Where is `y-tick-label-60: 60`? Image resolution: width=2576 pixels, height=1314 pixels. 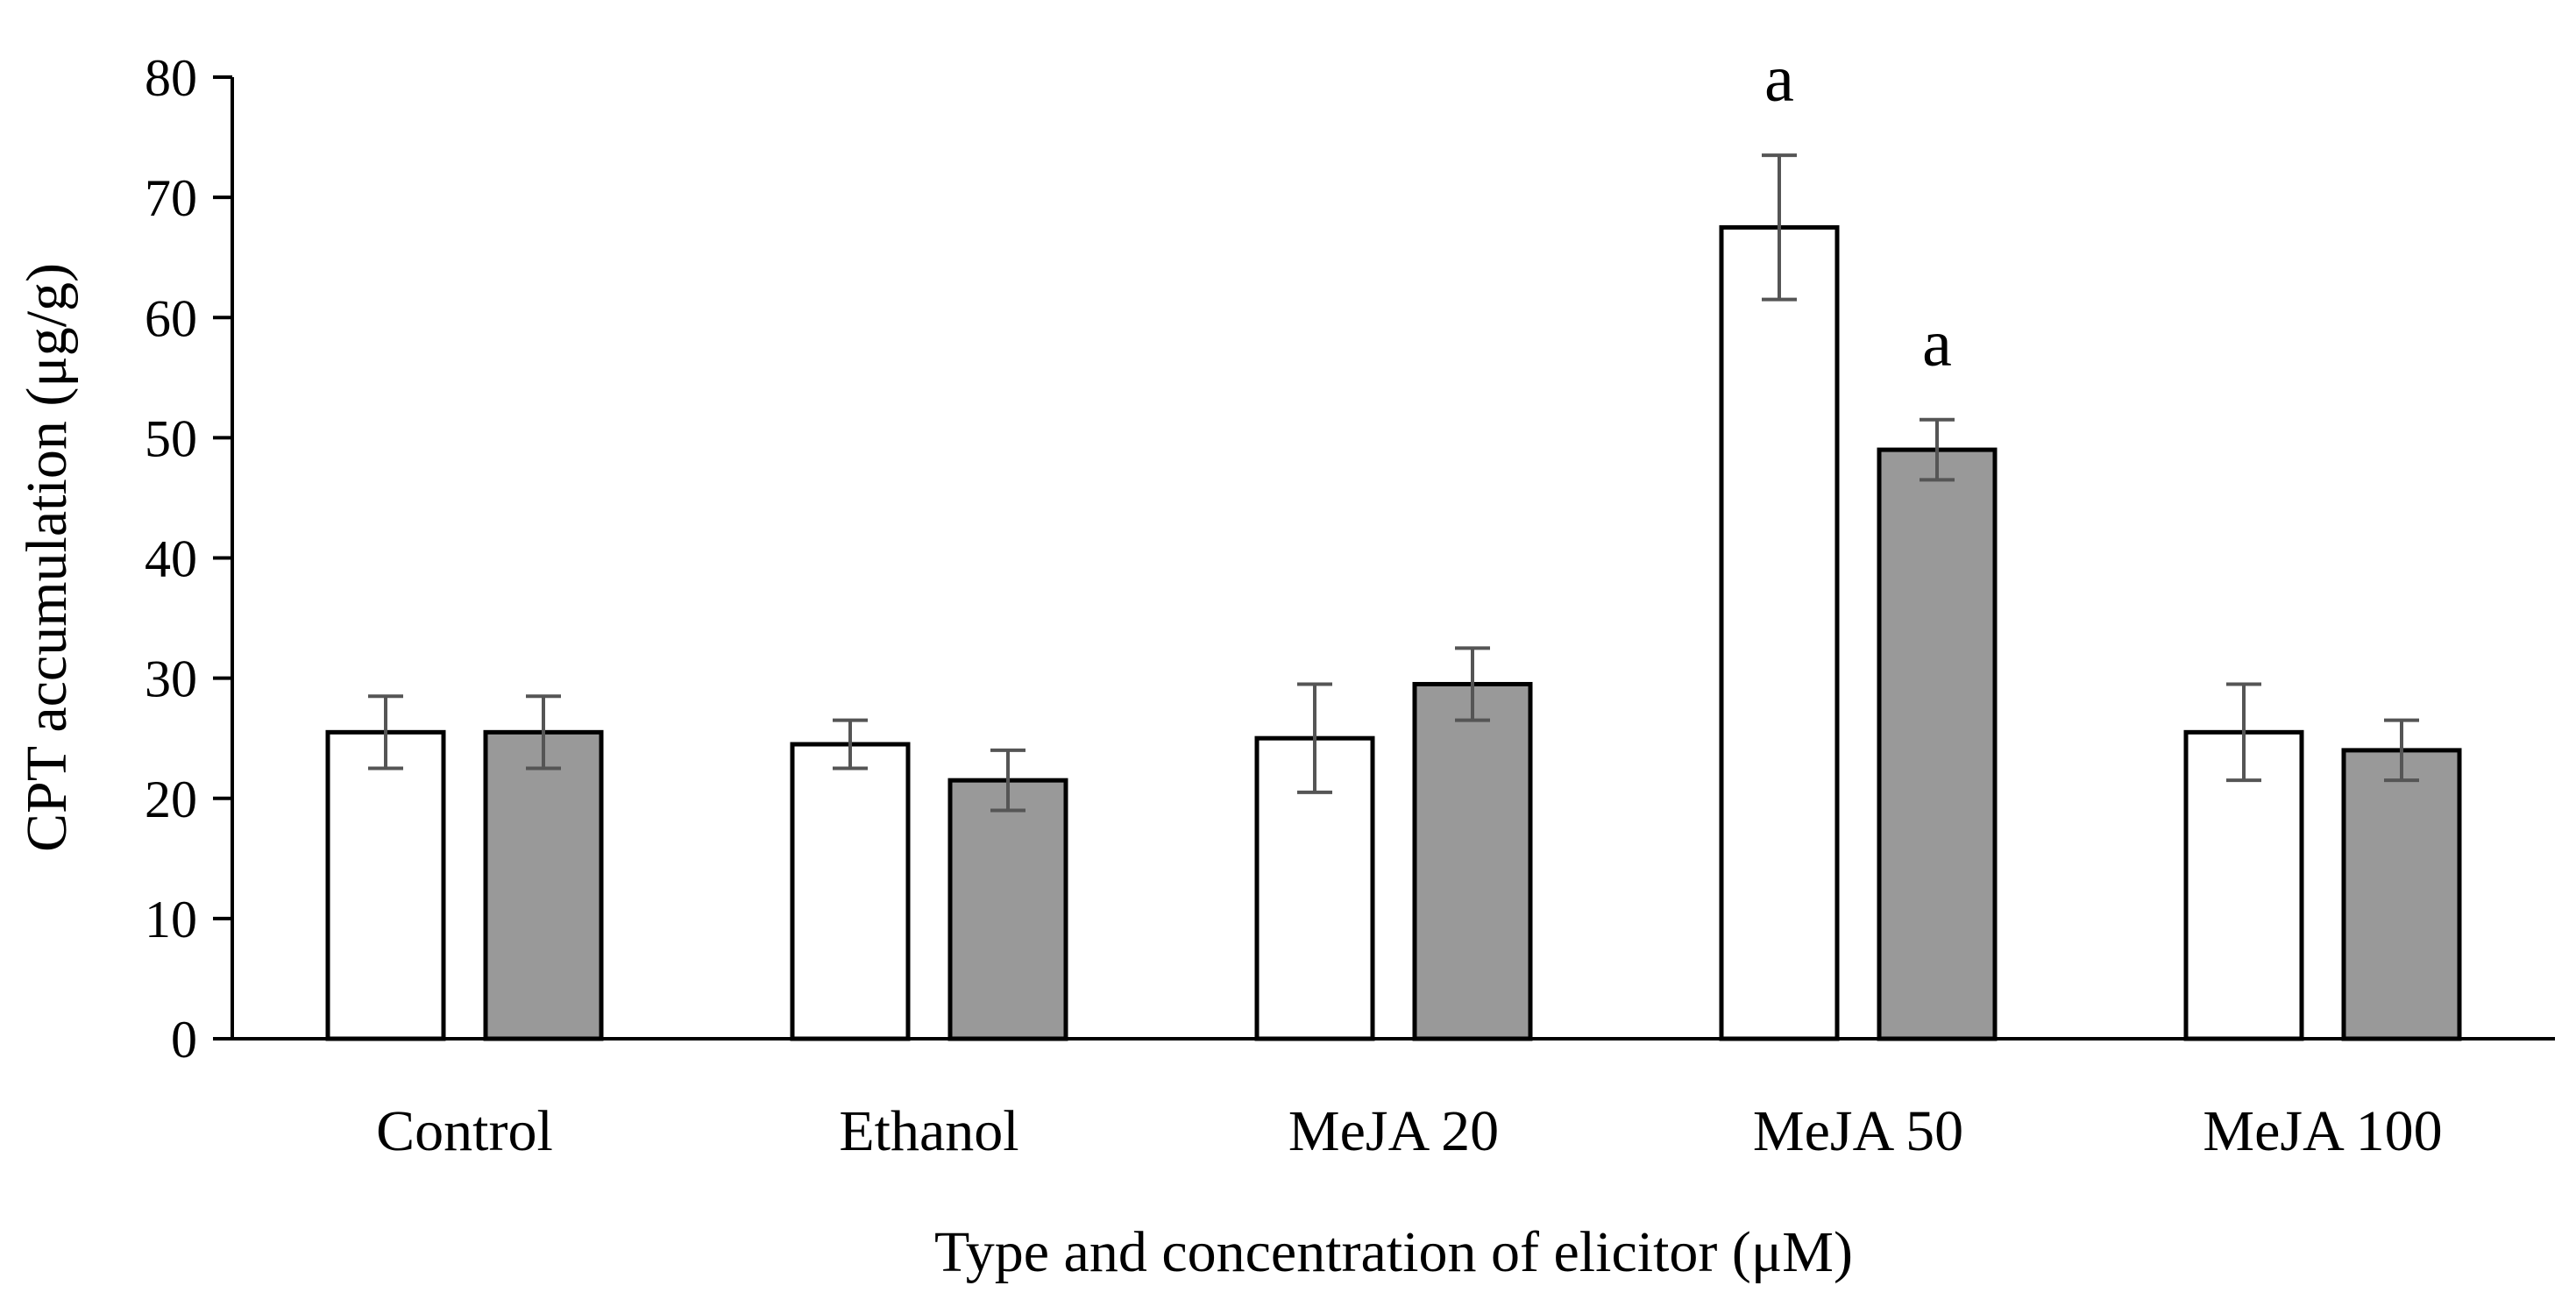 y-tick-label-60: 60 is located at coordinates (171, 318).